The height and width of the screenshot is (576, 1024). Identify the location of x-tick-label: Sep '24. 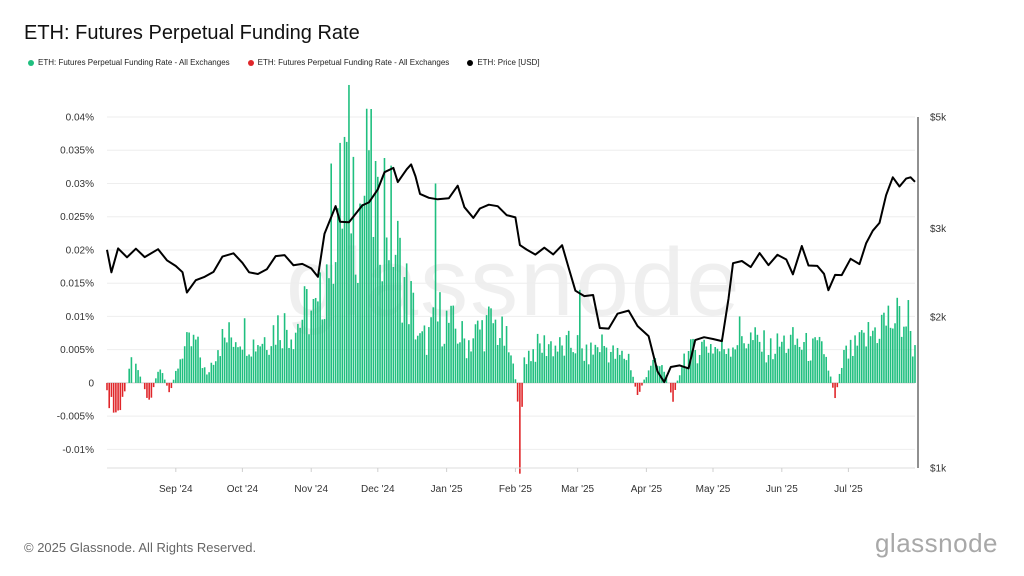
(176, 489).